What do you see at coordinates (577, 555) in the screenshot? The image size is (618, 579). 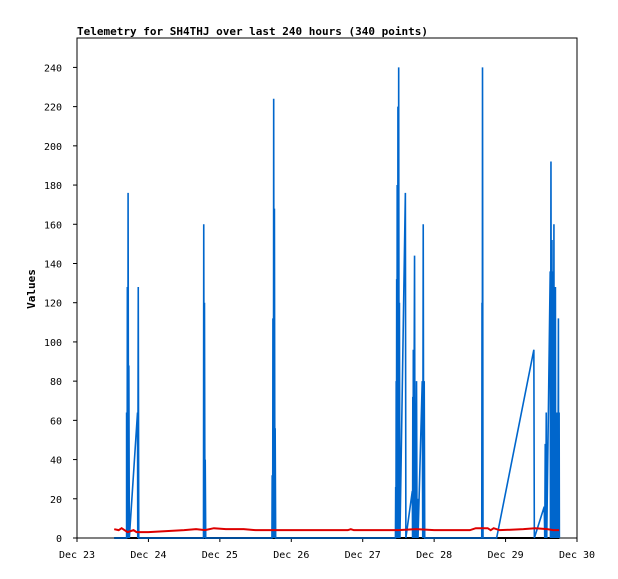 I see `x-tick-label: Dec 30` at bounding box center [577, 555].